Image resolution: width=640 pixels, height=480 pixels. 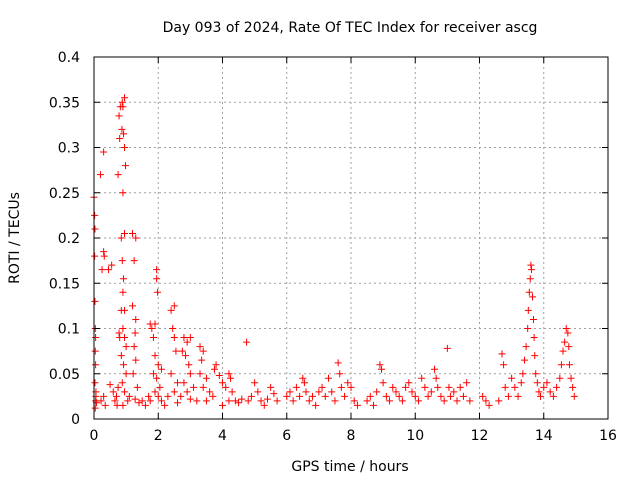 I want to click on y-tick-label: 0.15, so click(x=64, y=284).